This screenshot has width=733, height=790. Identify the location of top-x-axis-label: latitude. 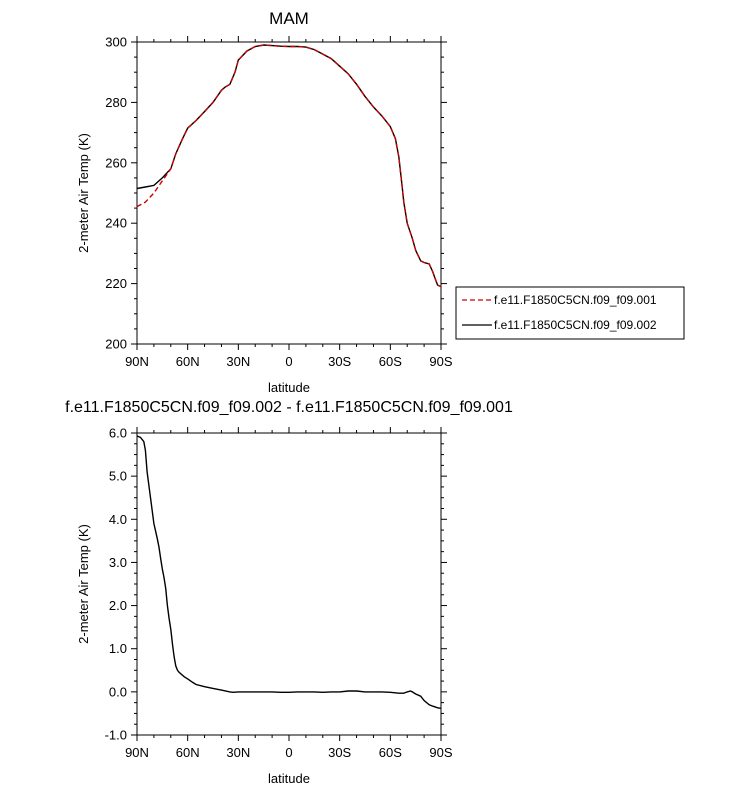
(289, 387).